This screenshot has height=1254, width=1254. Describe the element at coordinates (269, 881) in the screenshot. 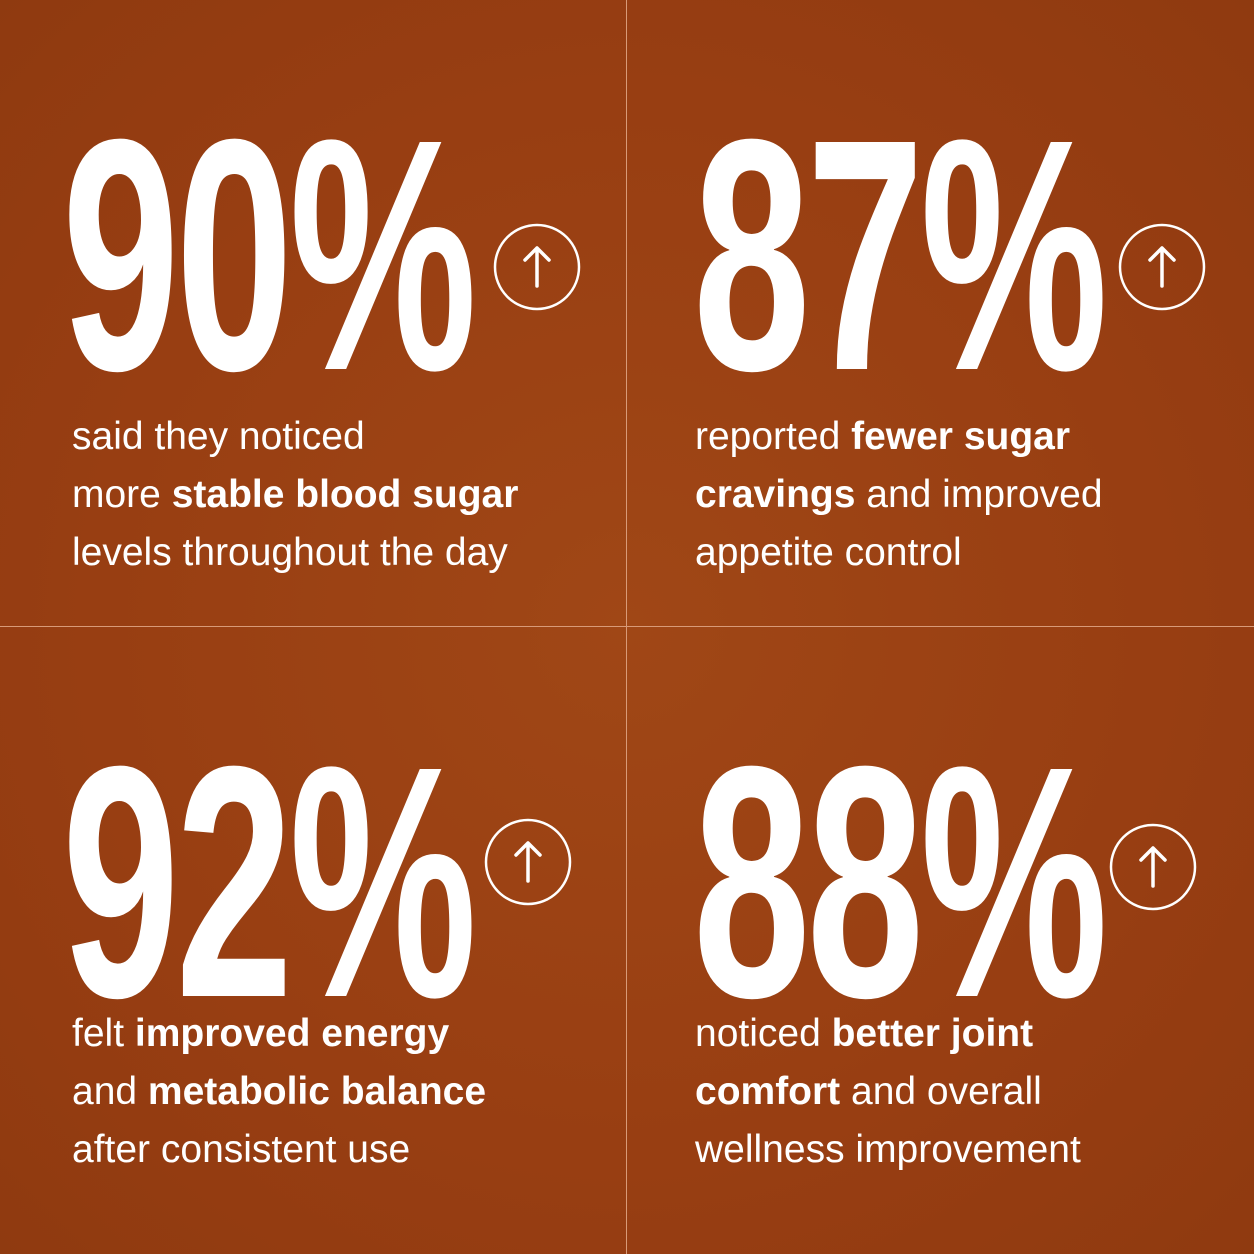

I see `stat-value: 92%` at that location.